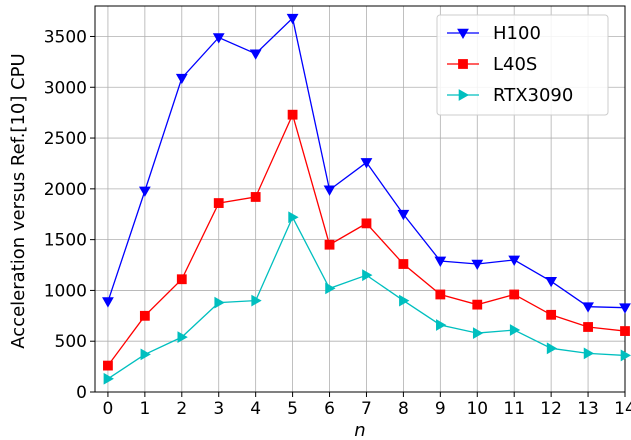  Describe the element at coordinates (551, 409) in the screenshot. I see `x-tick-label: 12` at that location.